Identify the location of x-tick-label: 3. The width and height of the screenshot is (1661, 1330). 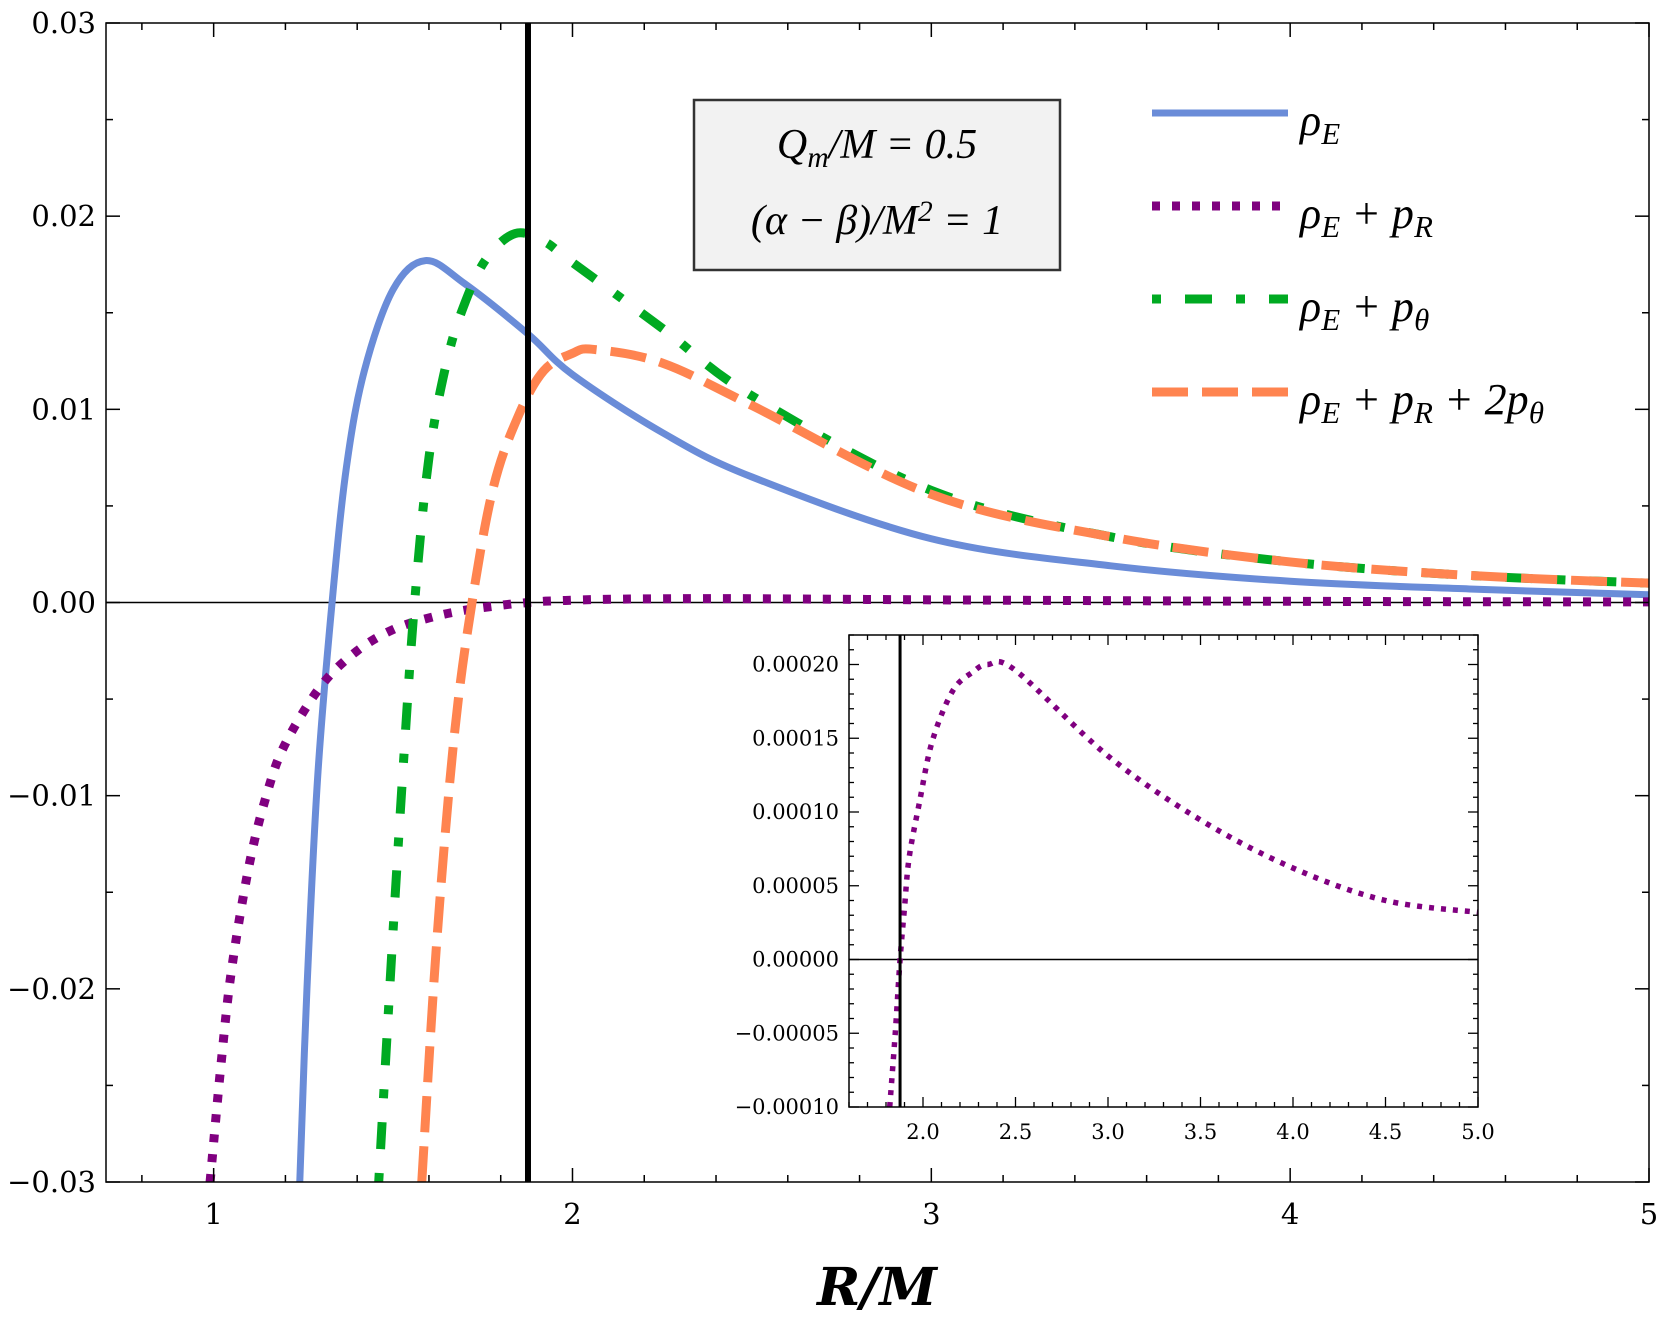
(931, 1214).